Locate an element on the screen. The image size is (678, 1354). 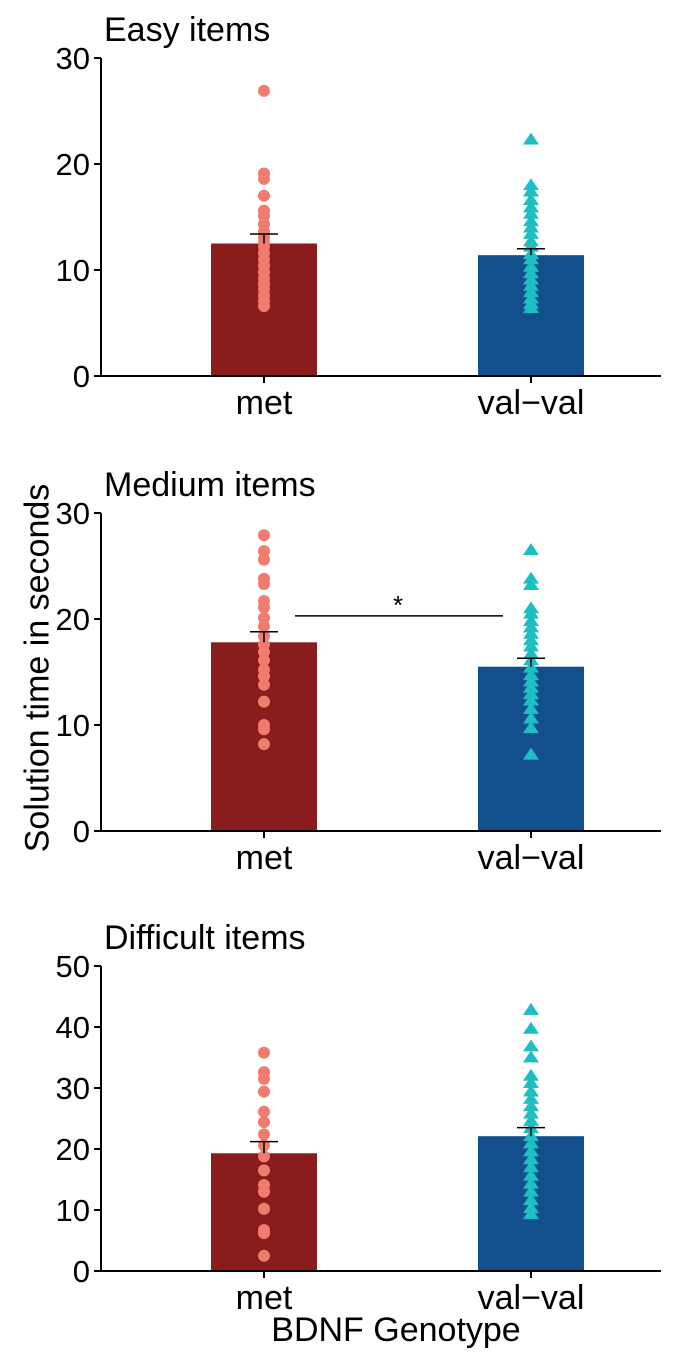
y-tick-label: 40 is located at coordinates (73, 1027).